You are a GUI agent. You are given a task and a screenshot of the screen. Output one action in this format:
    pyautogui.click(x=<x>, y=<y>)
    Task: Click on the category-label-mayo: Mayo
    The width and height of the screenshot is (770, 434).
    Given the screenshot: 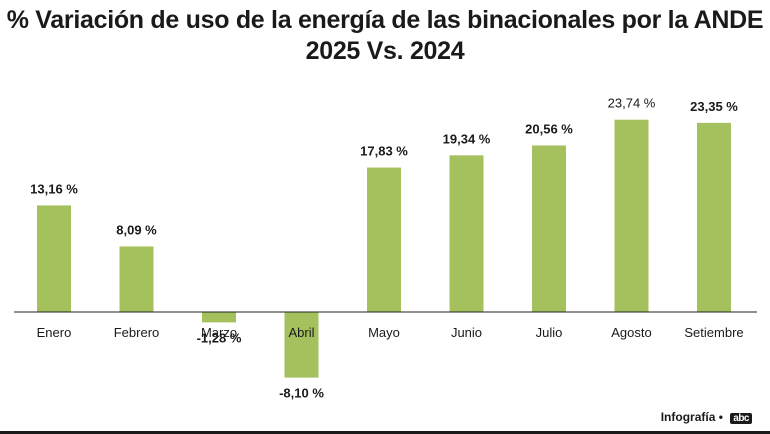 What is the action you would take?
    pyautogui.click(x=384, y=332)
    